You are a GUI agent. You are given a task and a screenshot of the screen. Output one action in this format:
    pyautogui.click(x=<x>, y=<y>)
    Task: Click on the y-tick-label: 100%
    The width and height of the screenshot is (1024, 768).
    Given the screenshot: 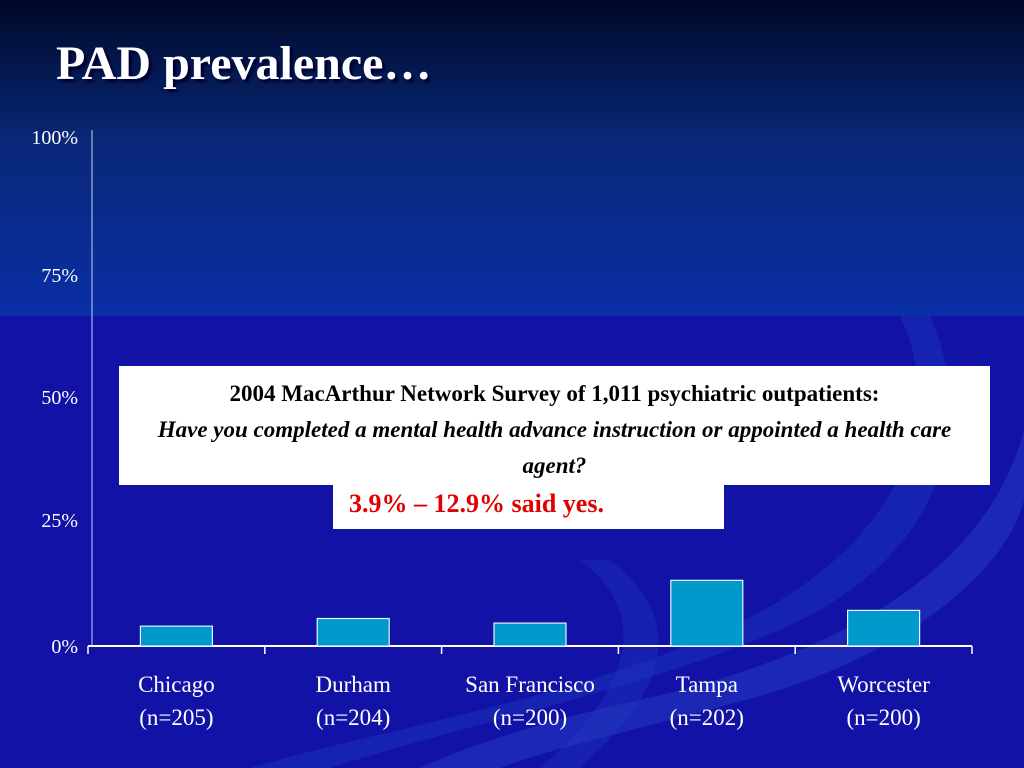 What is the action you would take?
    pyautogui.click(x=54, y=138)
    